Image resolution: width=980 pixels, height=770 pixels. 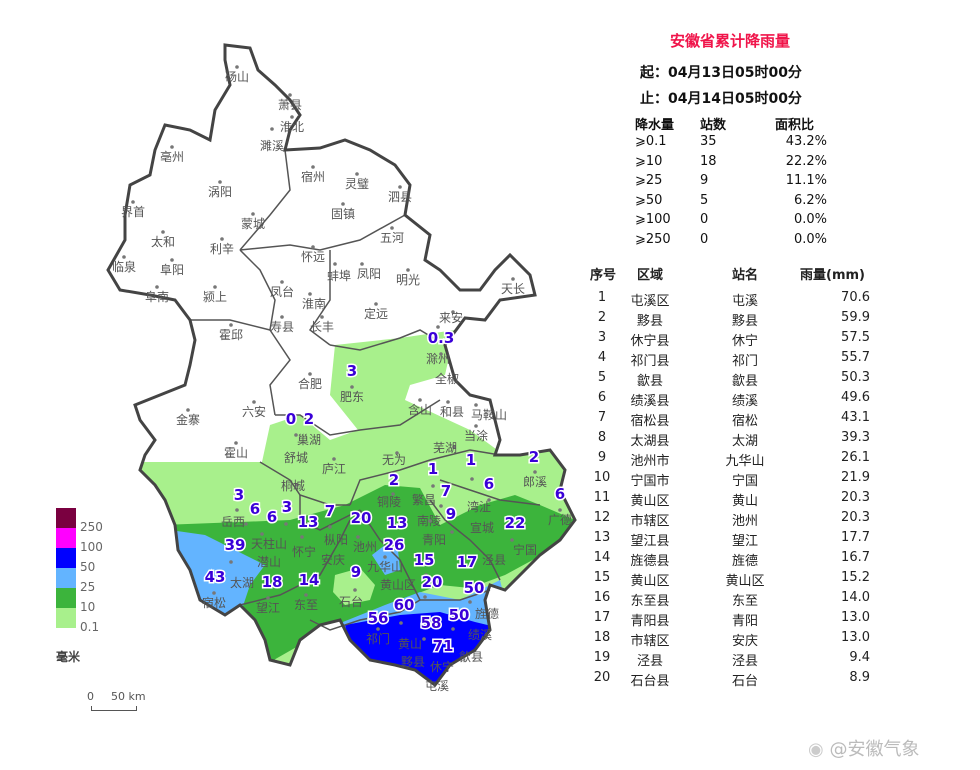 What do you see at coordinates (313, 176) in the screenshot?
I see `city-label: 宿州` at bounding box center [313, 176].